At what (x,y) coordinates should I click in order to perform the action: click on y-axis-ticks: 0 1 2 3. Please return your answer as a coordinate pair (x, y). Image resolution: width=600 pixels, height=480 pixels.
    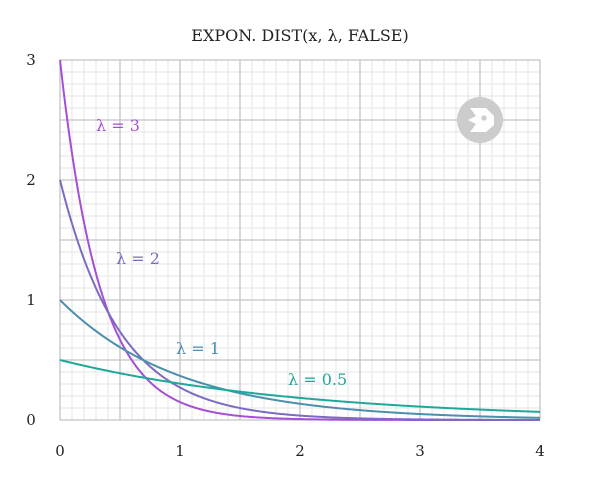
    Looking at the image, I should click on (31, 240).